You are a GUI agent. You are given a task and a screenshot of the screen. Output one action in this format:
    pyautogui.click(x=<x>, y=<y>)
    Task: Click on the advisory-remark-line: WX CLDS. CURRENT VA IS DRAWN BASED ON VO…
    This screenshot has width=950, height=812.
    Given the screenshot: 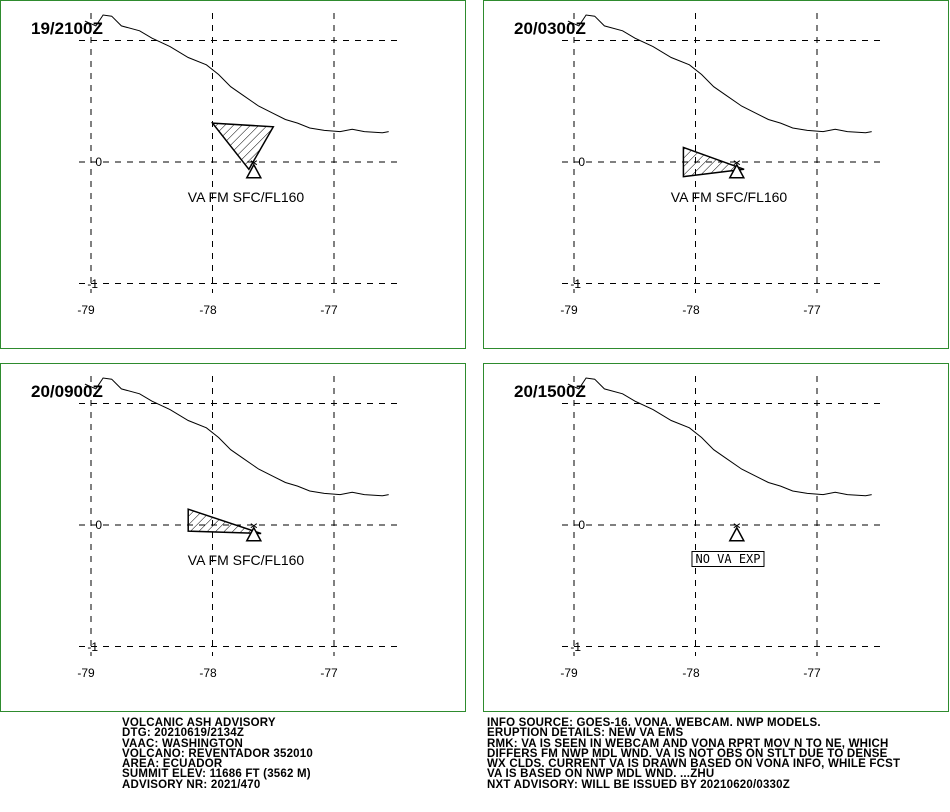 What is the action you would take?
    pyautogui.click(x=694, y=764)
    